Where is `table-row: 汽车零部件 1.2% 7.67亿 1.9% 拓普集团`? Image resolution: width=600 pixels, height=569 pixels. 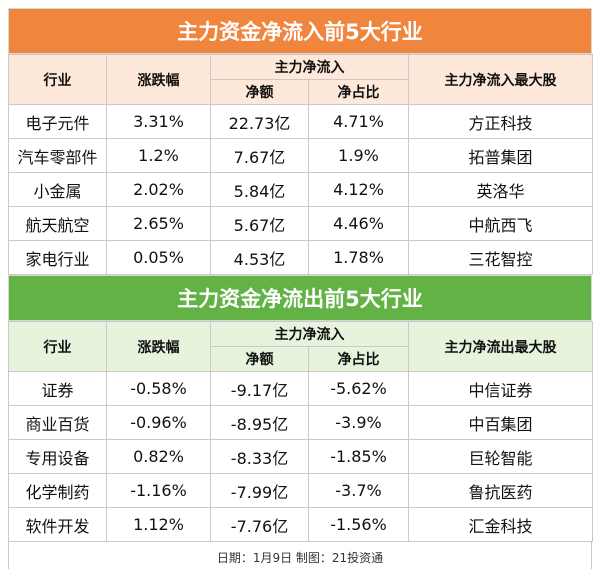
table-row: 汽车零部件 1.2% 7.67亿 1.9% 拓普集团 is located at coordinates (300, 155).